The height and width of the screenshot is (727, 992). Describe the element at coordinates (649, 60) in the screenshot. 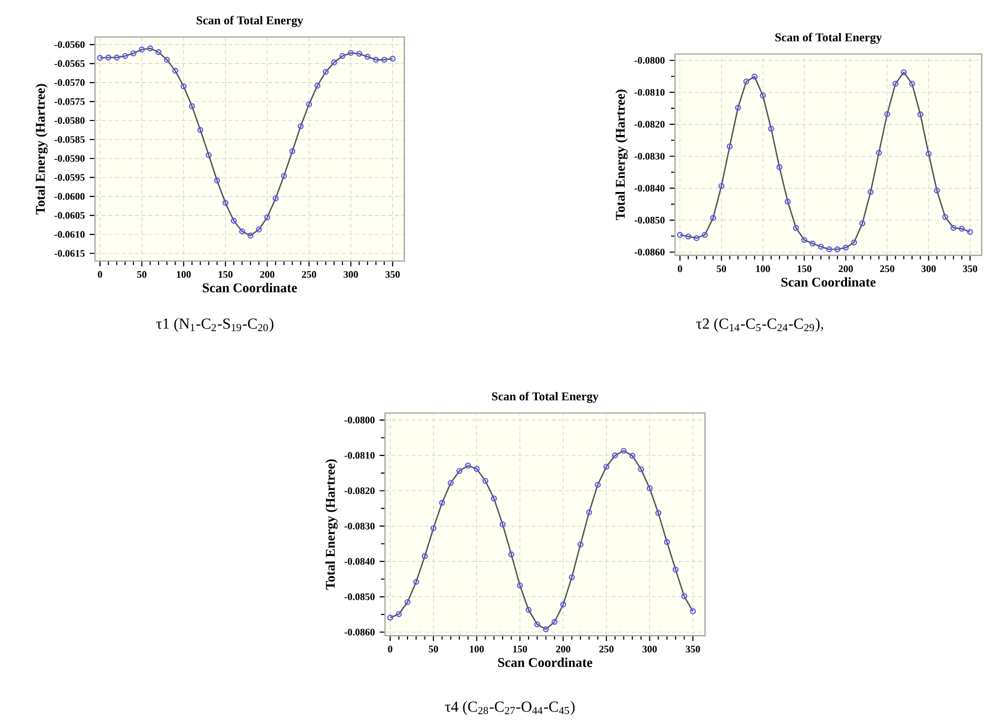

I see `y-tick-label: -0.0800` at that location.